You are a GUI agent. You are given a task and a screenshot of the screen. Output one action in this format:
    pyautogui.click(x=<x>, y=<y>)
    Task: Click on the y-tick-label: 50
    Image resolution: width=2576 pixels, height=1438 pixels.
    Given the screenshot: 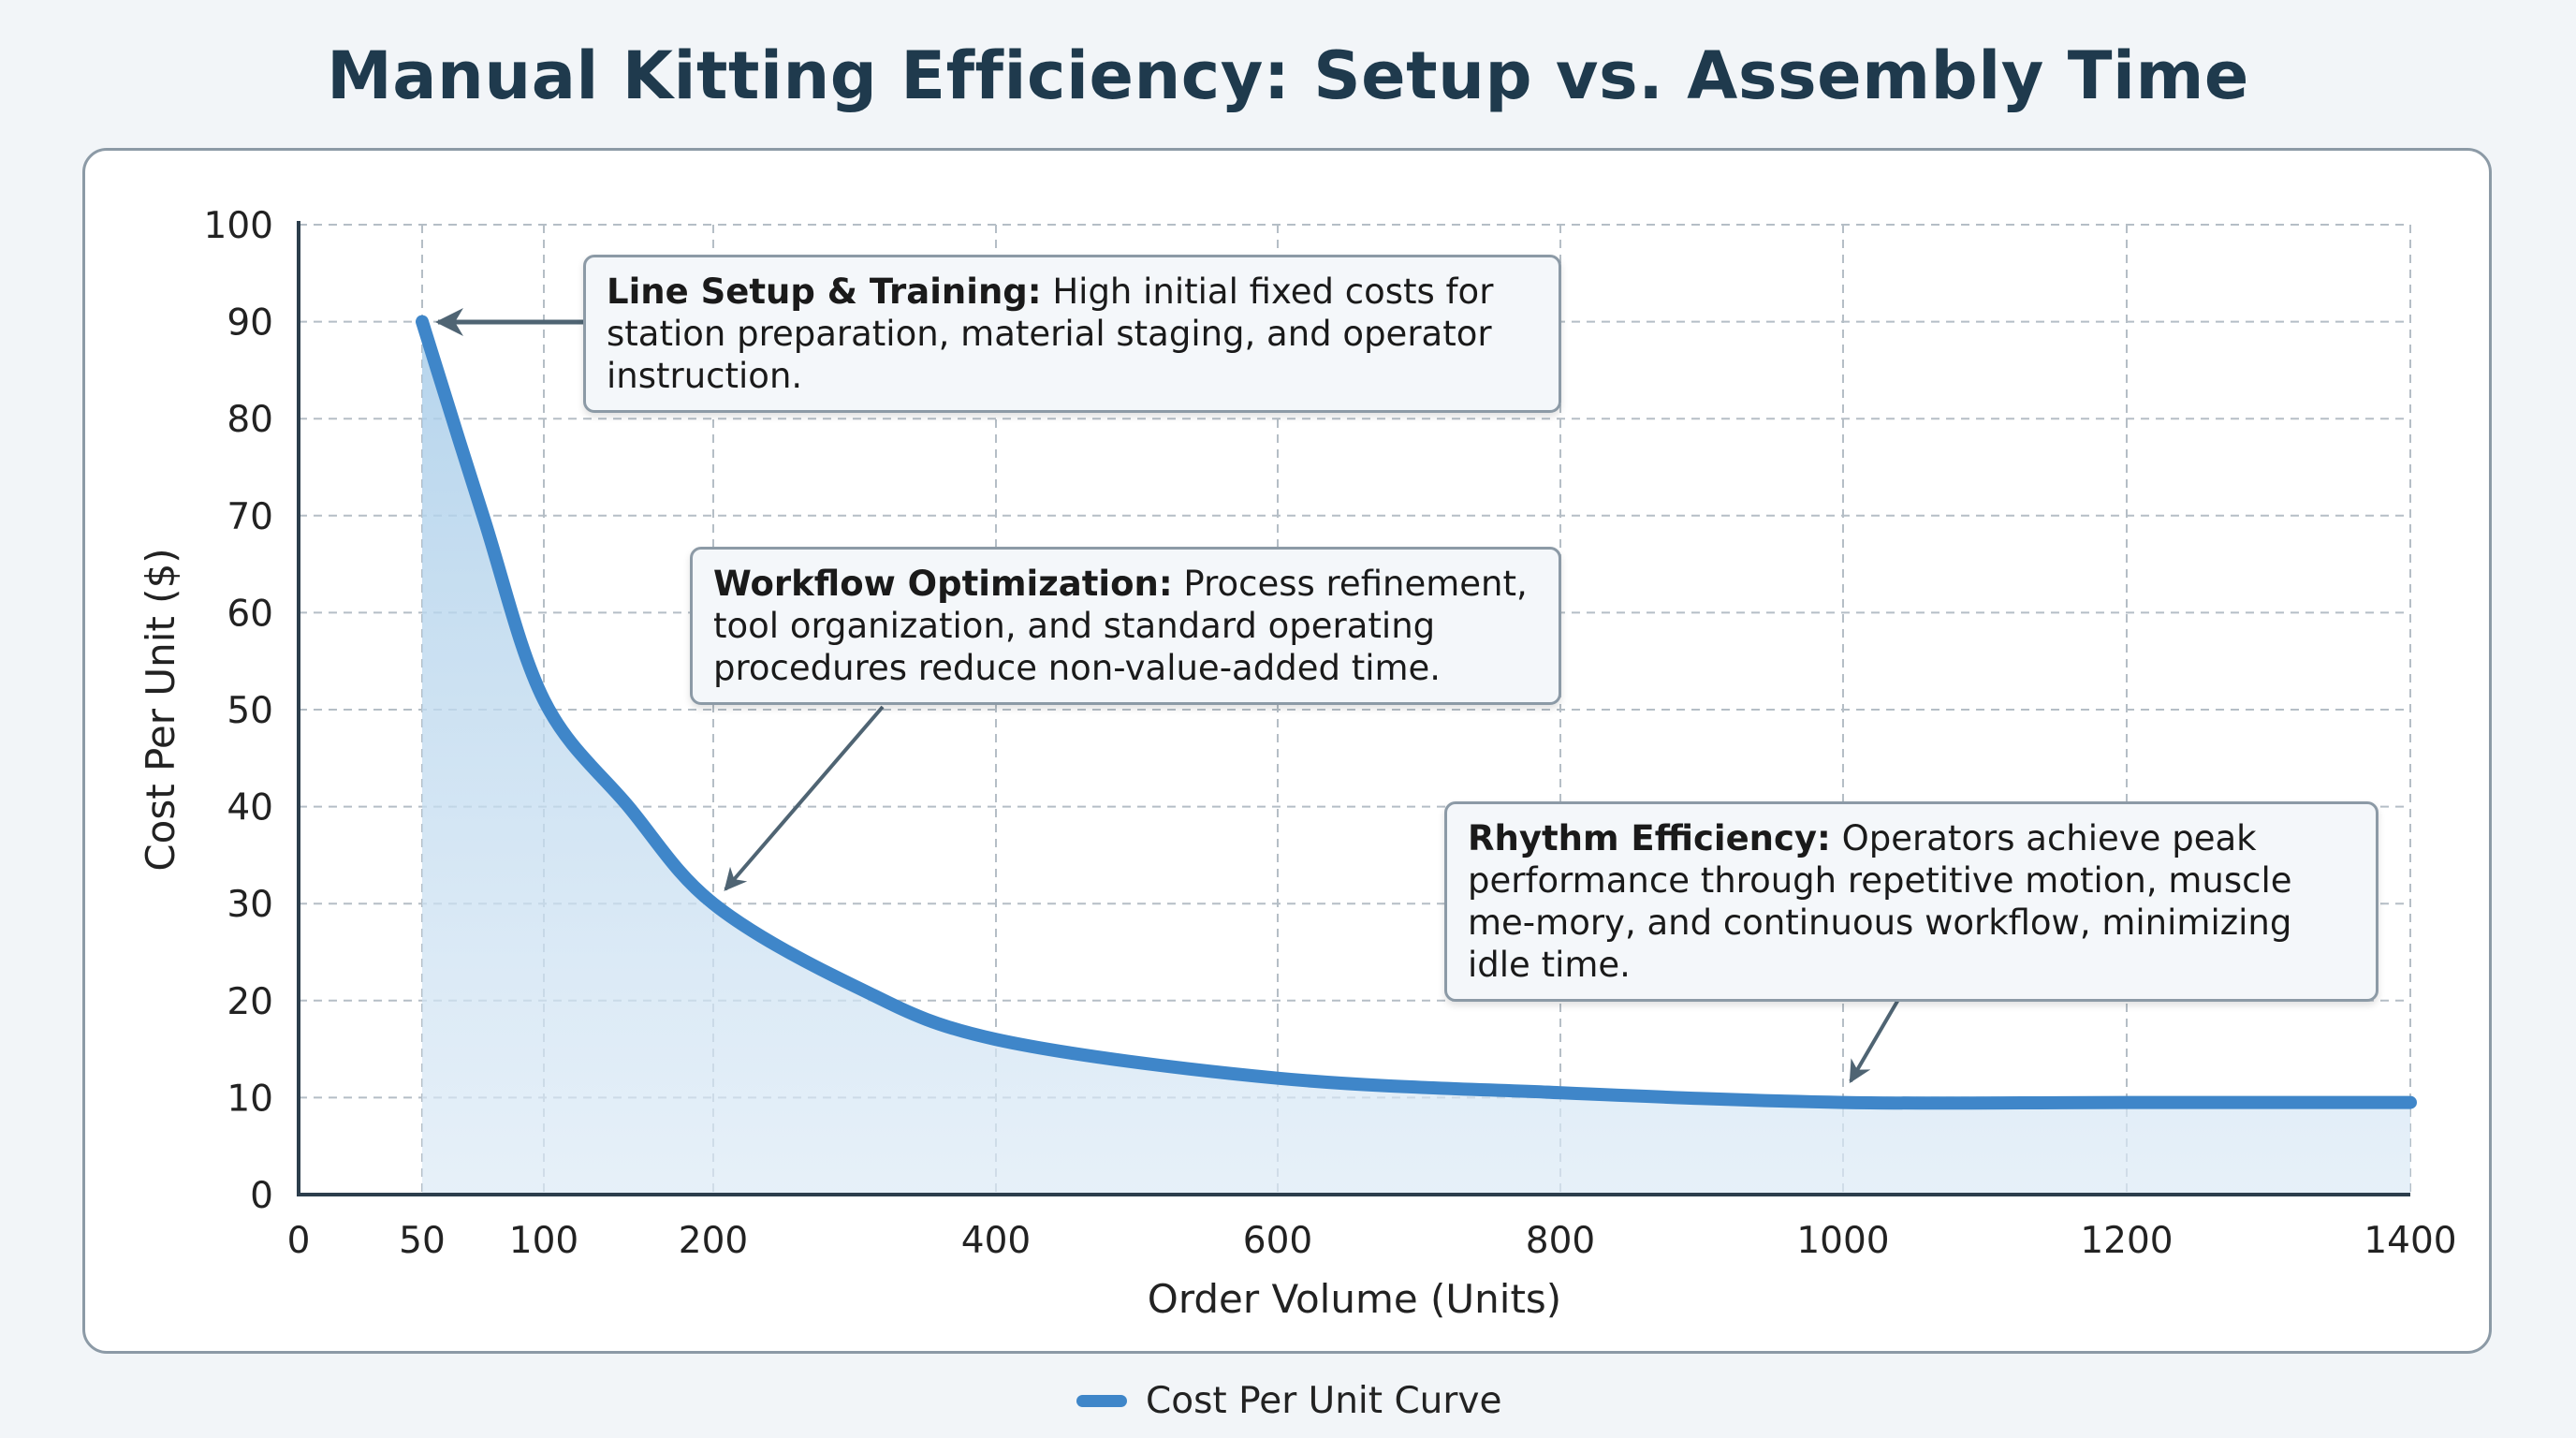 What is the action you would take?
    pyautogui.click(x=250, y=711)
    